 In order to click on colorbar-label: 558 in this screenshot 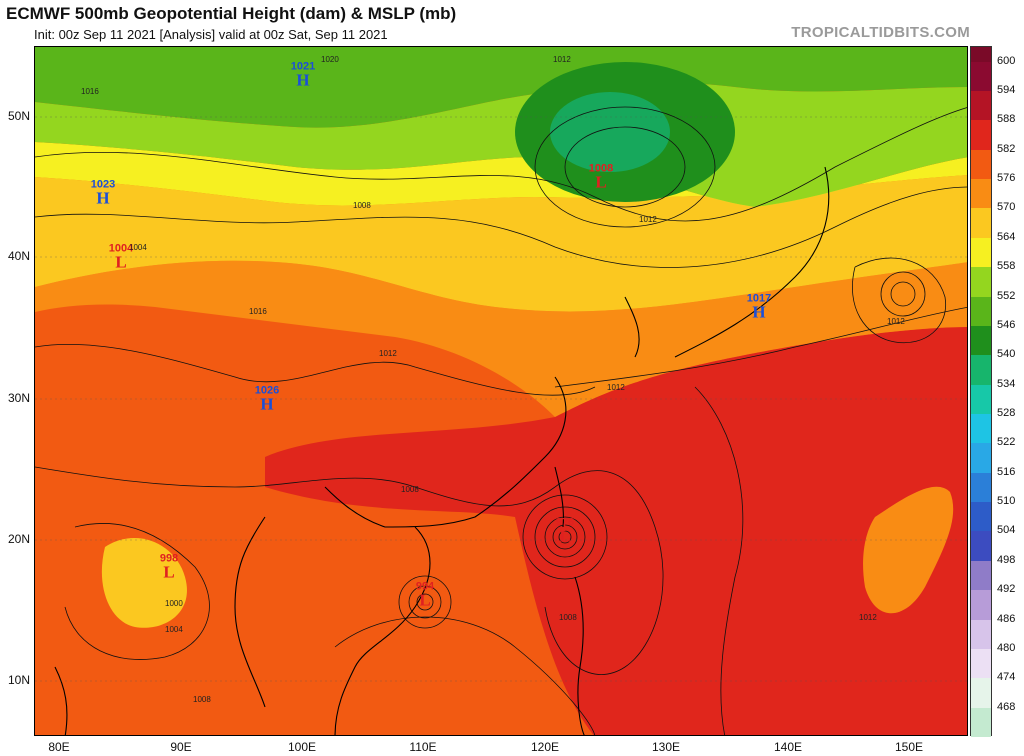, I will do `click(1006, 266)`.